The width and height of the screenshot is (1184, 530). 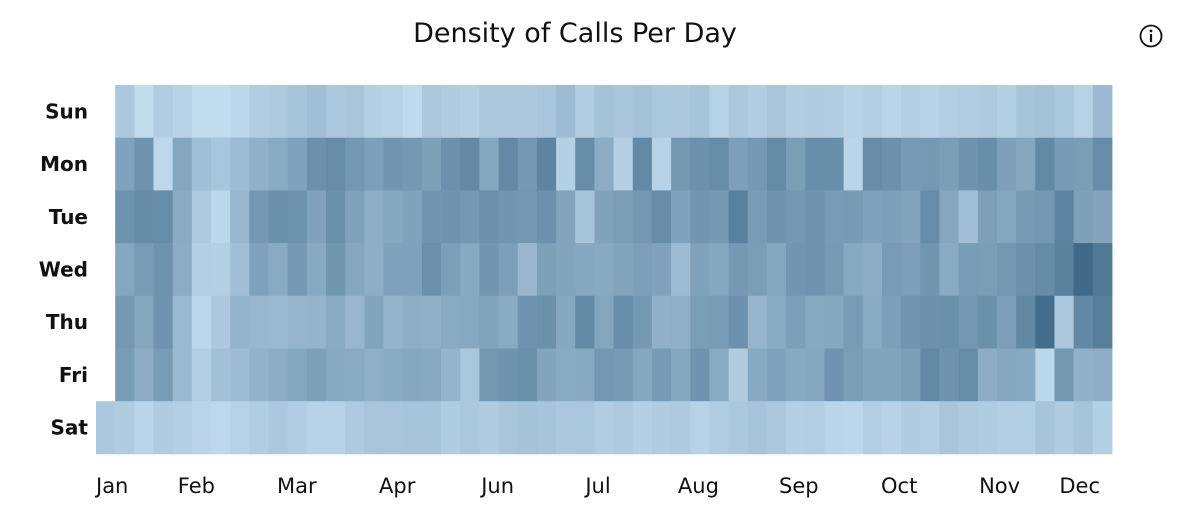 What do you see at coordinates (999, 486) in the screenshot?
I see `month-label-nov: Nov` at bounding box center [999, 486].